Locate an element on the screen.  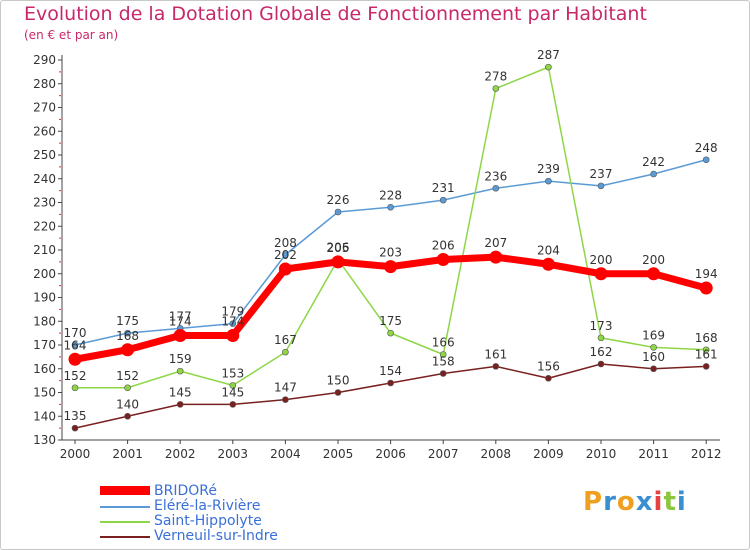
x-tick-label: 2000 is located at coordinates (75, 454).